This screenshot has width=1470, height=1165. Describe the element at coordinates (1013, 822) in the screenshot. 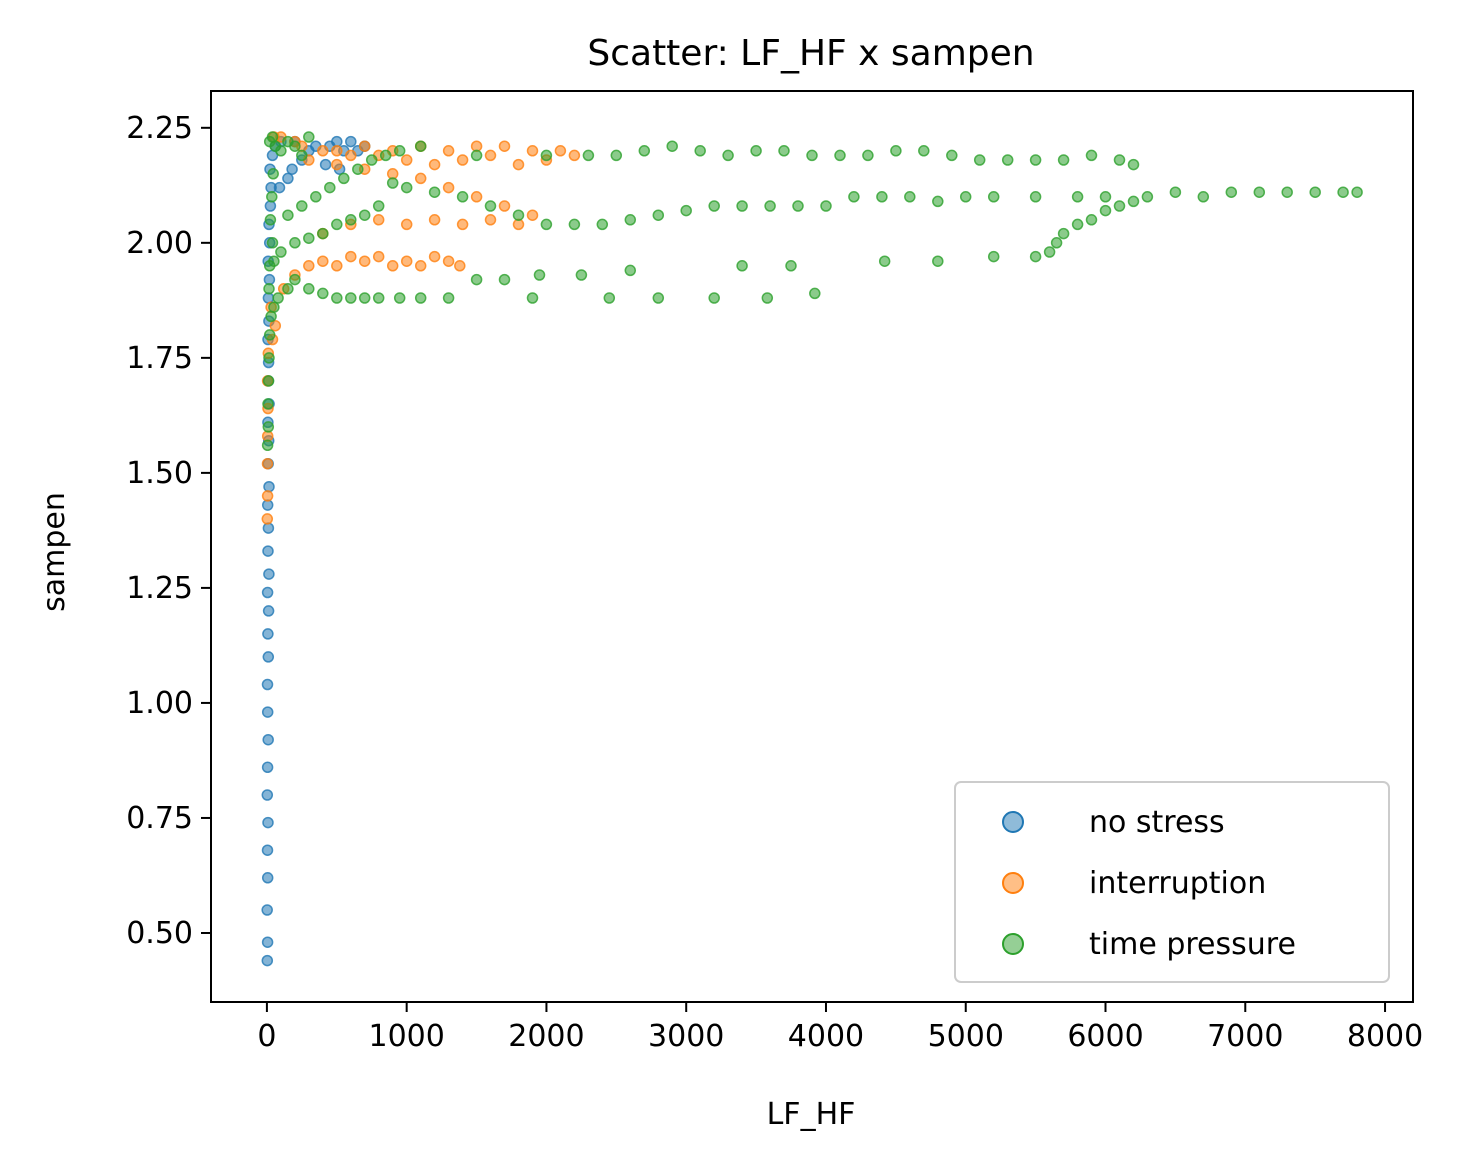

I see `legend-marker-no-stress` at that location.